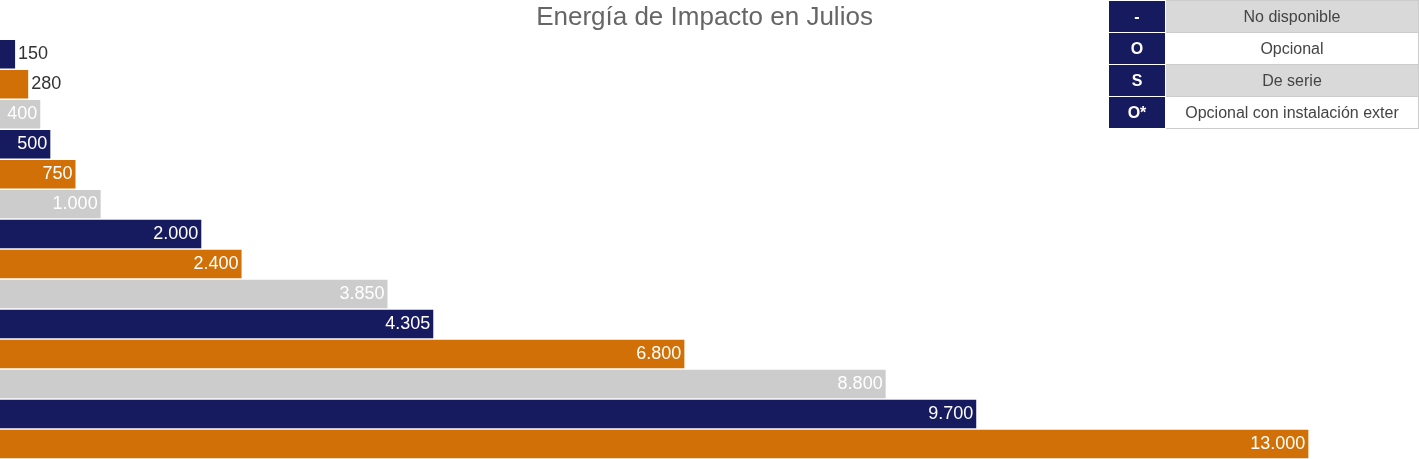  I want to click on annotation: Opcional, so click(1292, 48).